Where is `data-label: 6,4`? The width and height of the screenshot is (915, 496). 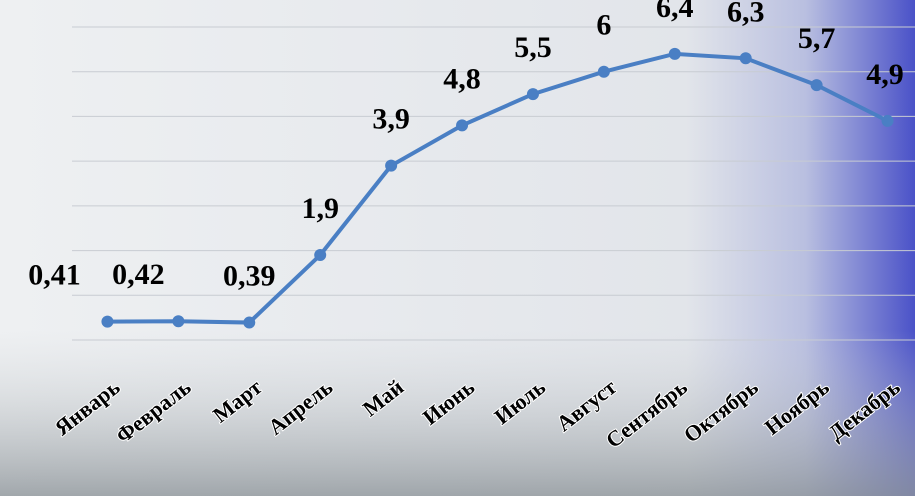
data-label: 6,4 is located at coordinates (675, 12).